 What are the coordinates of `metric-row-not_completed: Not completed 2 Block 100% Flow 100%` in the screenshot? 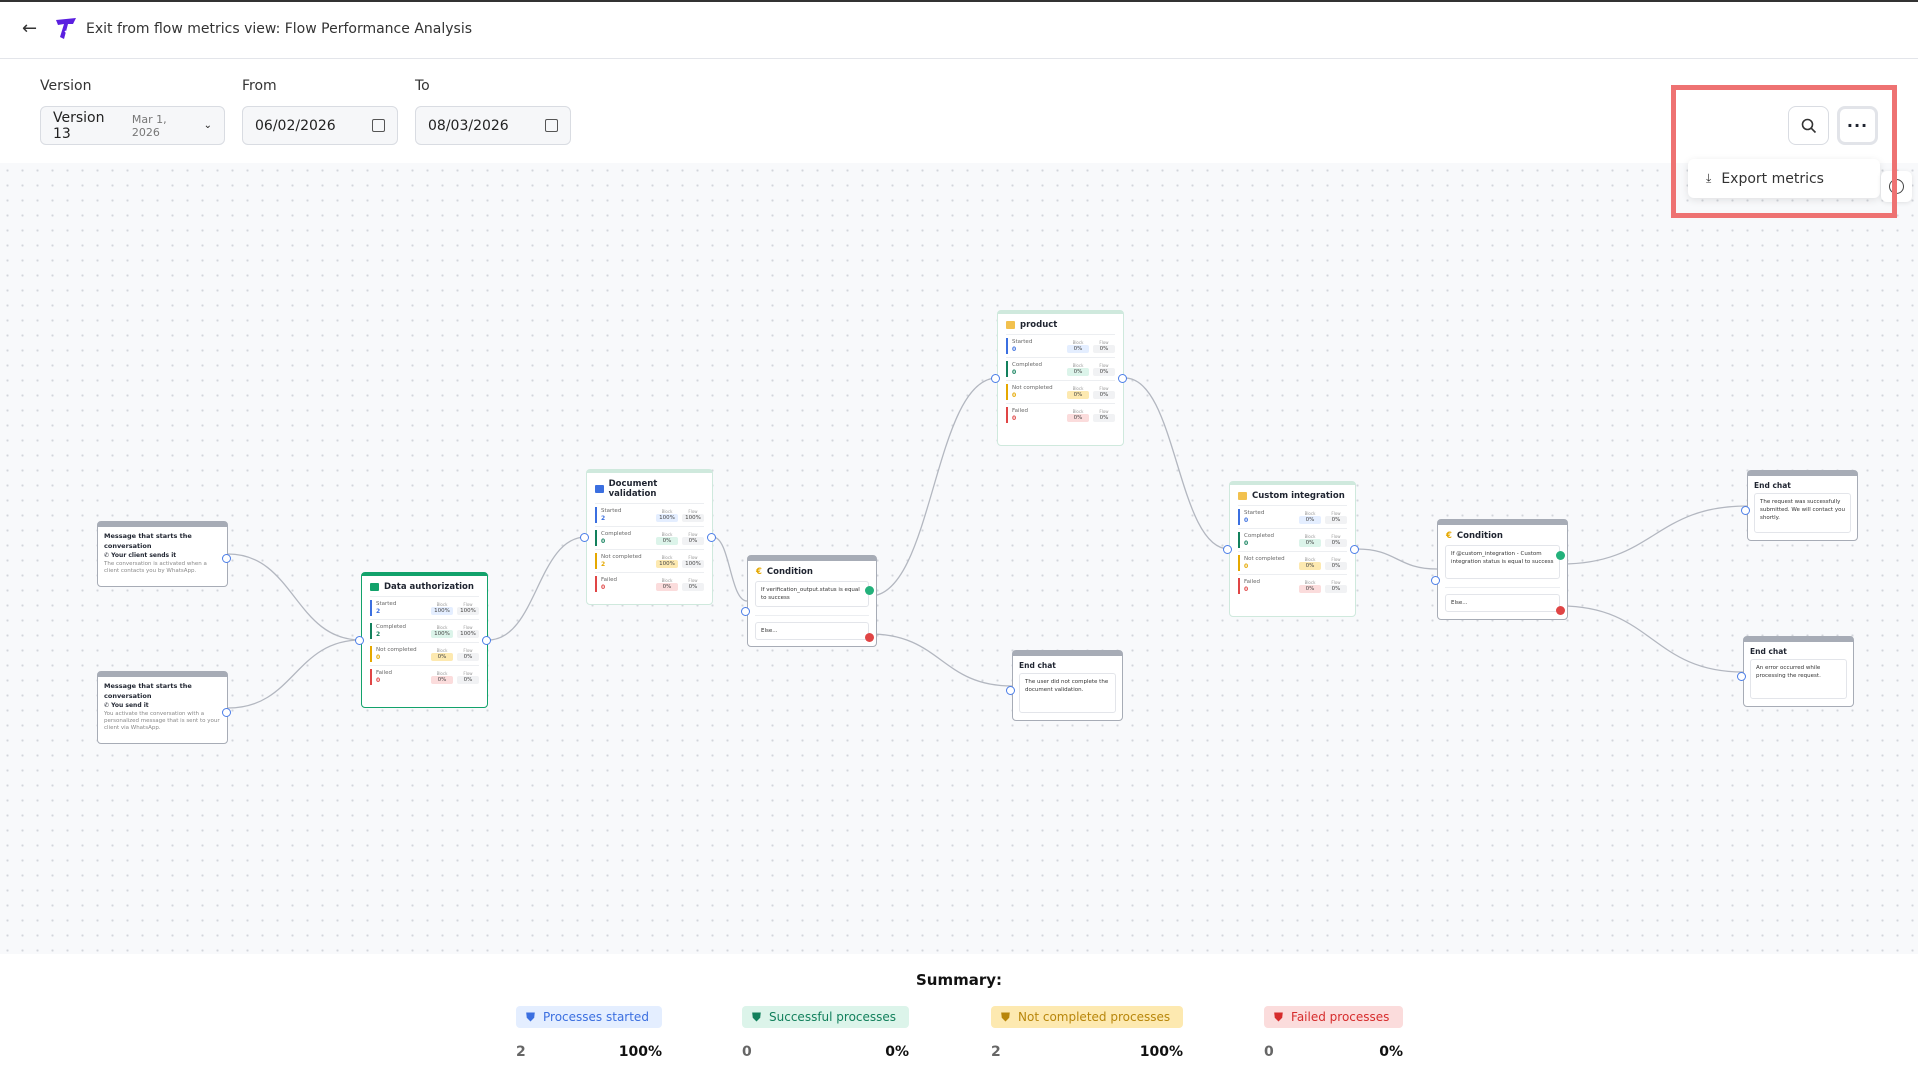 It's located at (649, 560).